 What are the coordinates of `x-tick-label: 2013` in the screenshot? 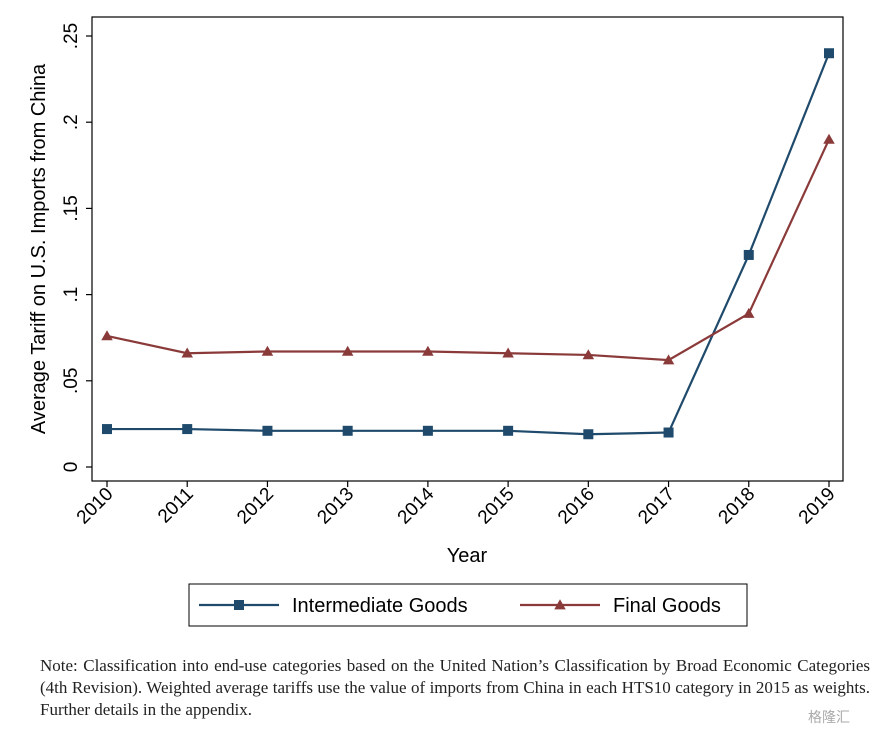 It's located at (335, 506).